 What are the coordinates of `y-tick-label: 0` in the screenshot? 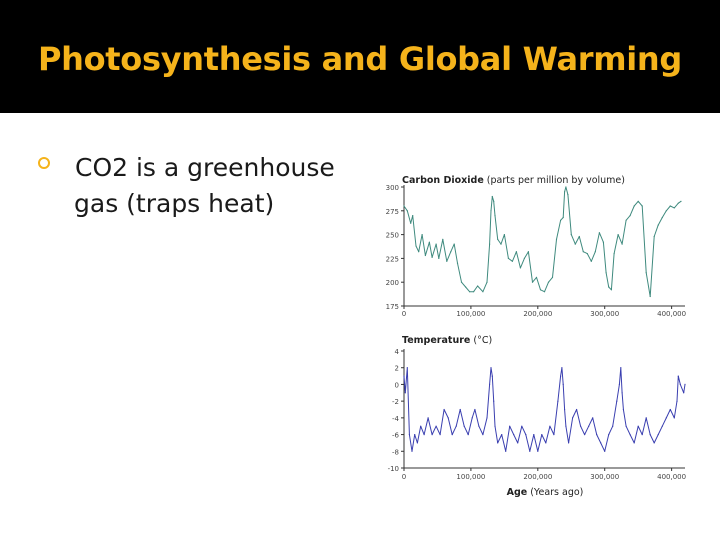 It's located at (397, 385).